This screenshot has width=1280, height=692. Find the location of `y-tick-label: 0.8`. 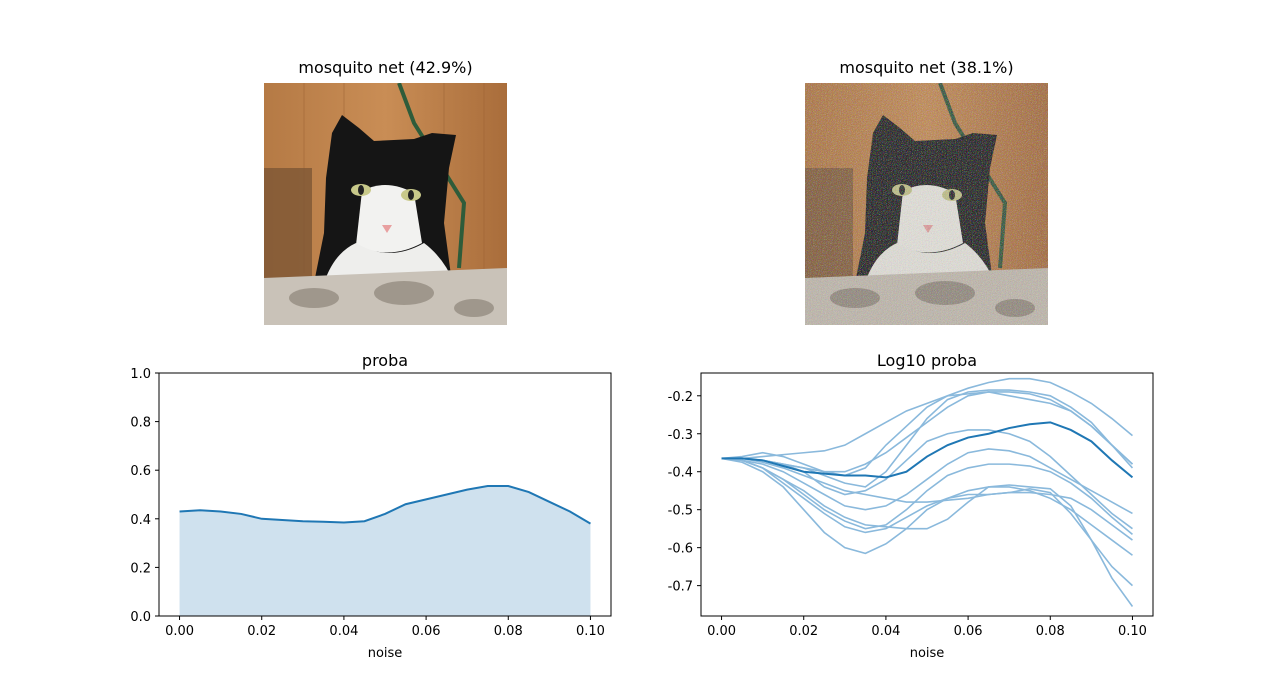

y-tick-label: 0.8 is located at coordinates (140, 423).